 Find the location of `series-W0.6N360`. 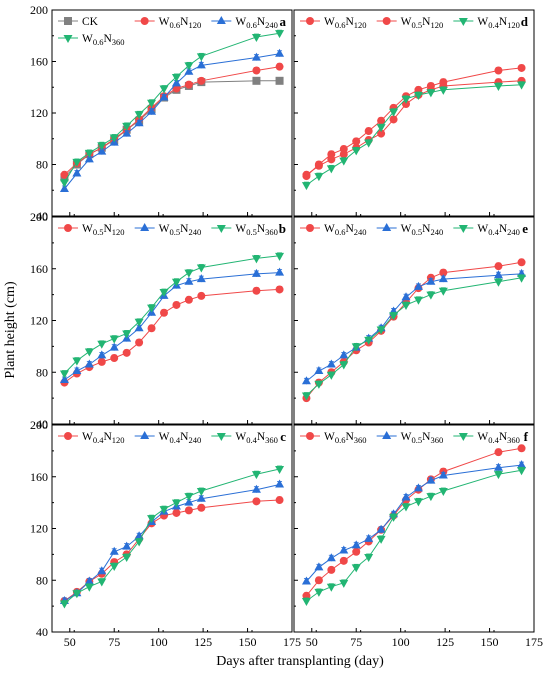

series-W0.6N360 is located at coordinates (414, 522).